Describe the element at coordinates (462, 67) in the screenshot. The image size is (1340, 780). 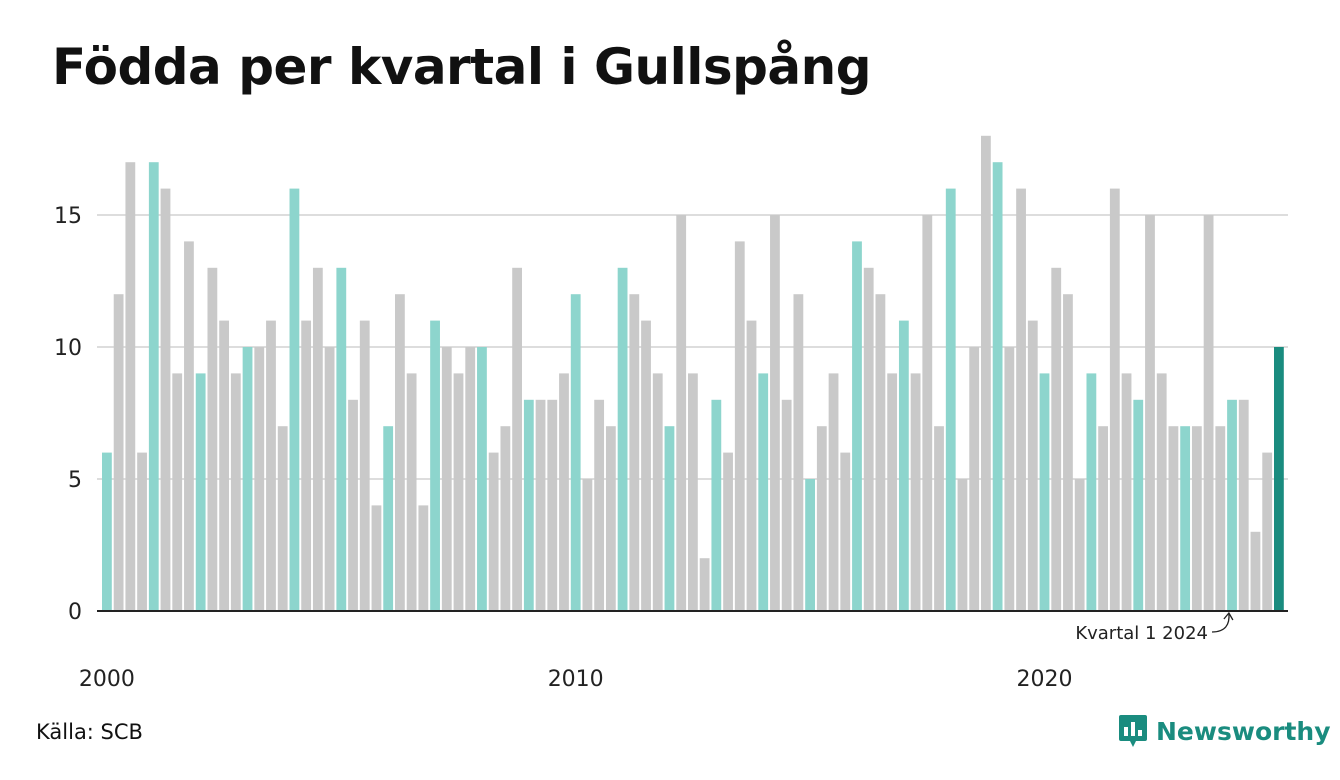
I see `chart-title: Födda per kvartal i Gullspång` at that location.